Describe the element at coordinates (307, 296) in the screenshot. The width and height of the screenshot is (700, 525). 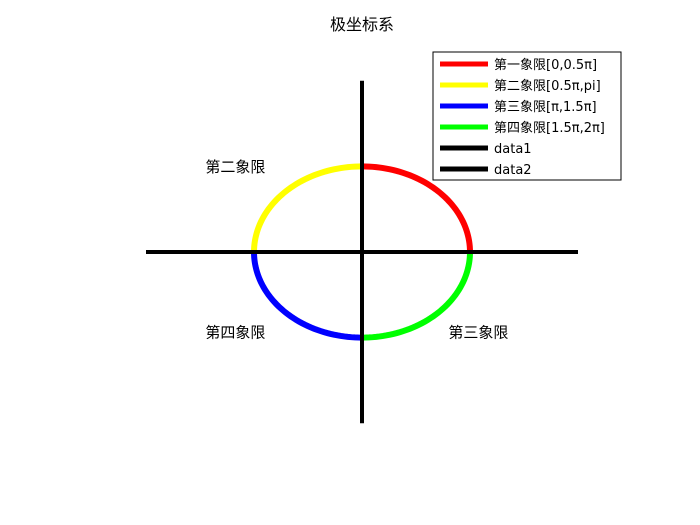
I see `series-3-arc` at that location.